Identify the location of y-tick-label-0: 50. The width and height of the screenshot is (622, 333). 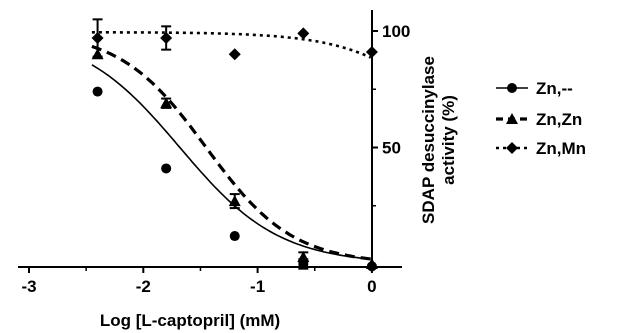
(391, 148).